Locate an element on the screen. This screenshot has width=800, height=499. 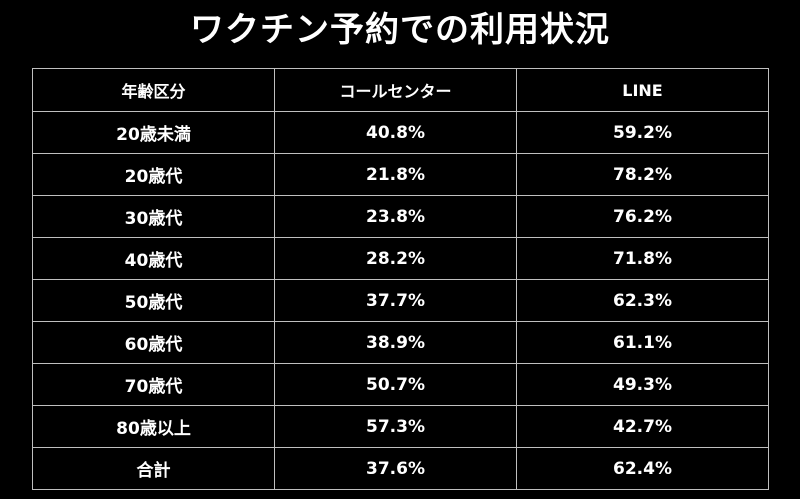
table-row: 50歳代 37.7% 62.3% is located at coordinates (400, 300).